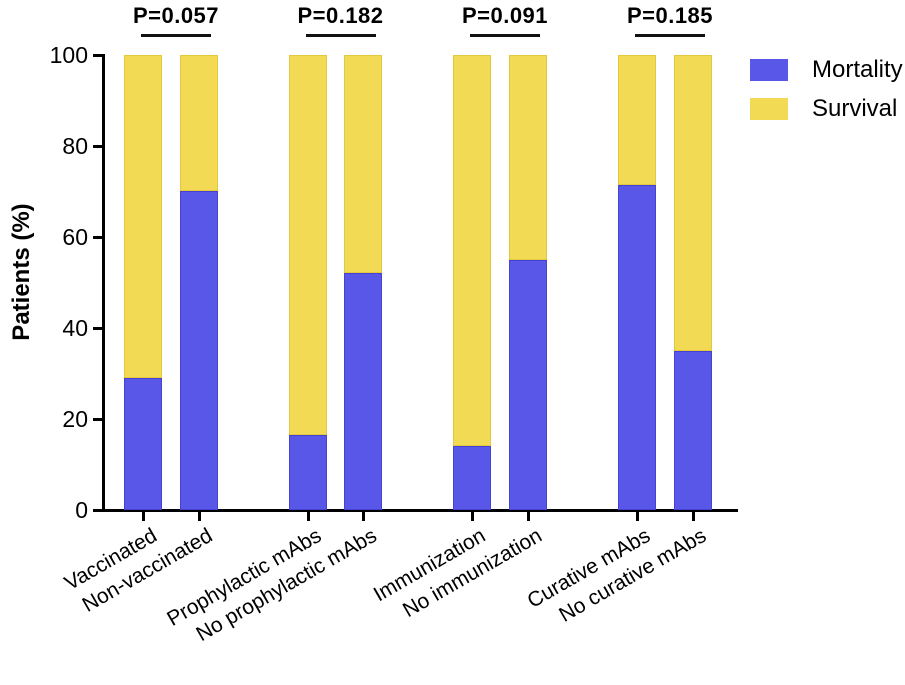 This screenshot has width=905, height=685. I want to click on segment-mortality-non-vaccinated, so click(199, 350).